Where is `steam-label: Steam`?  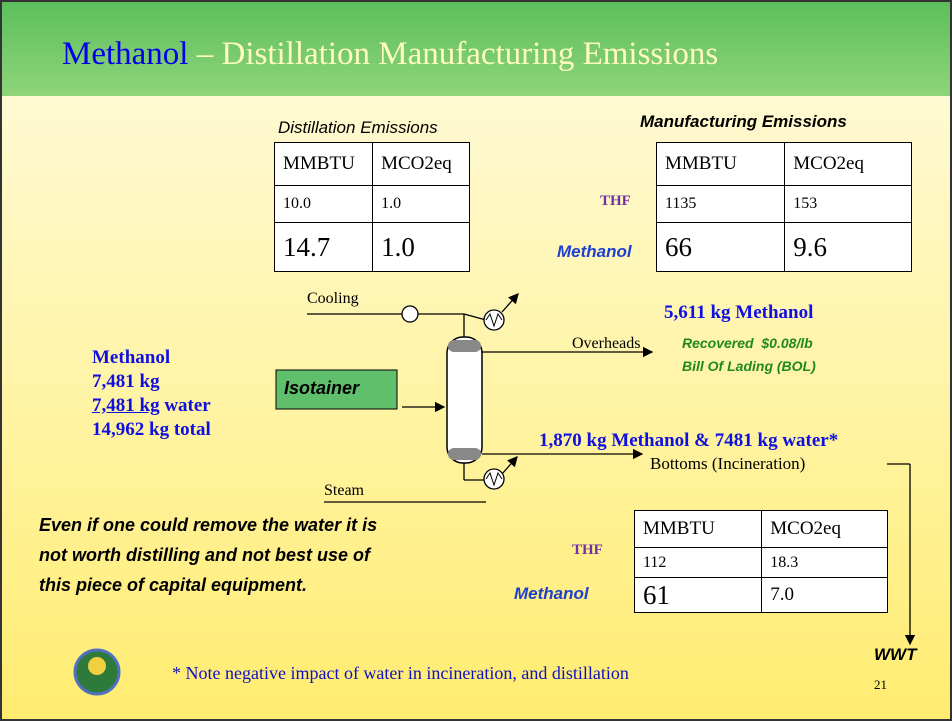 steam-label: Steam is located at coordinates (344, 490).